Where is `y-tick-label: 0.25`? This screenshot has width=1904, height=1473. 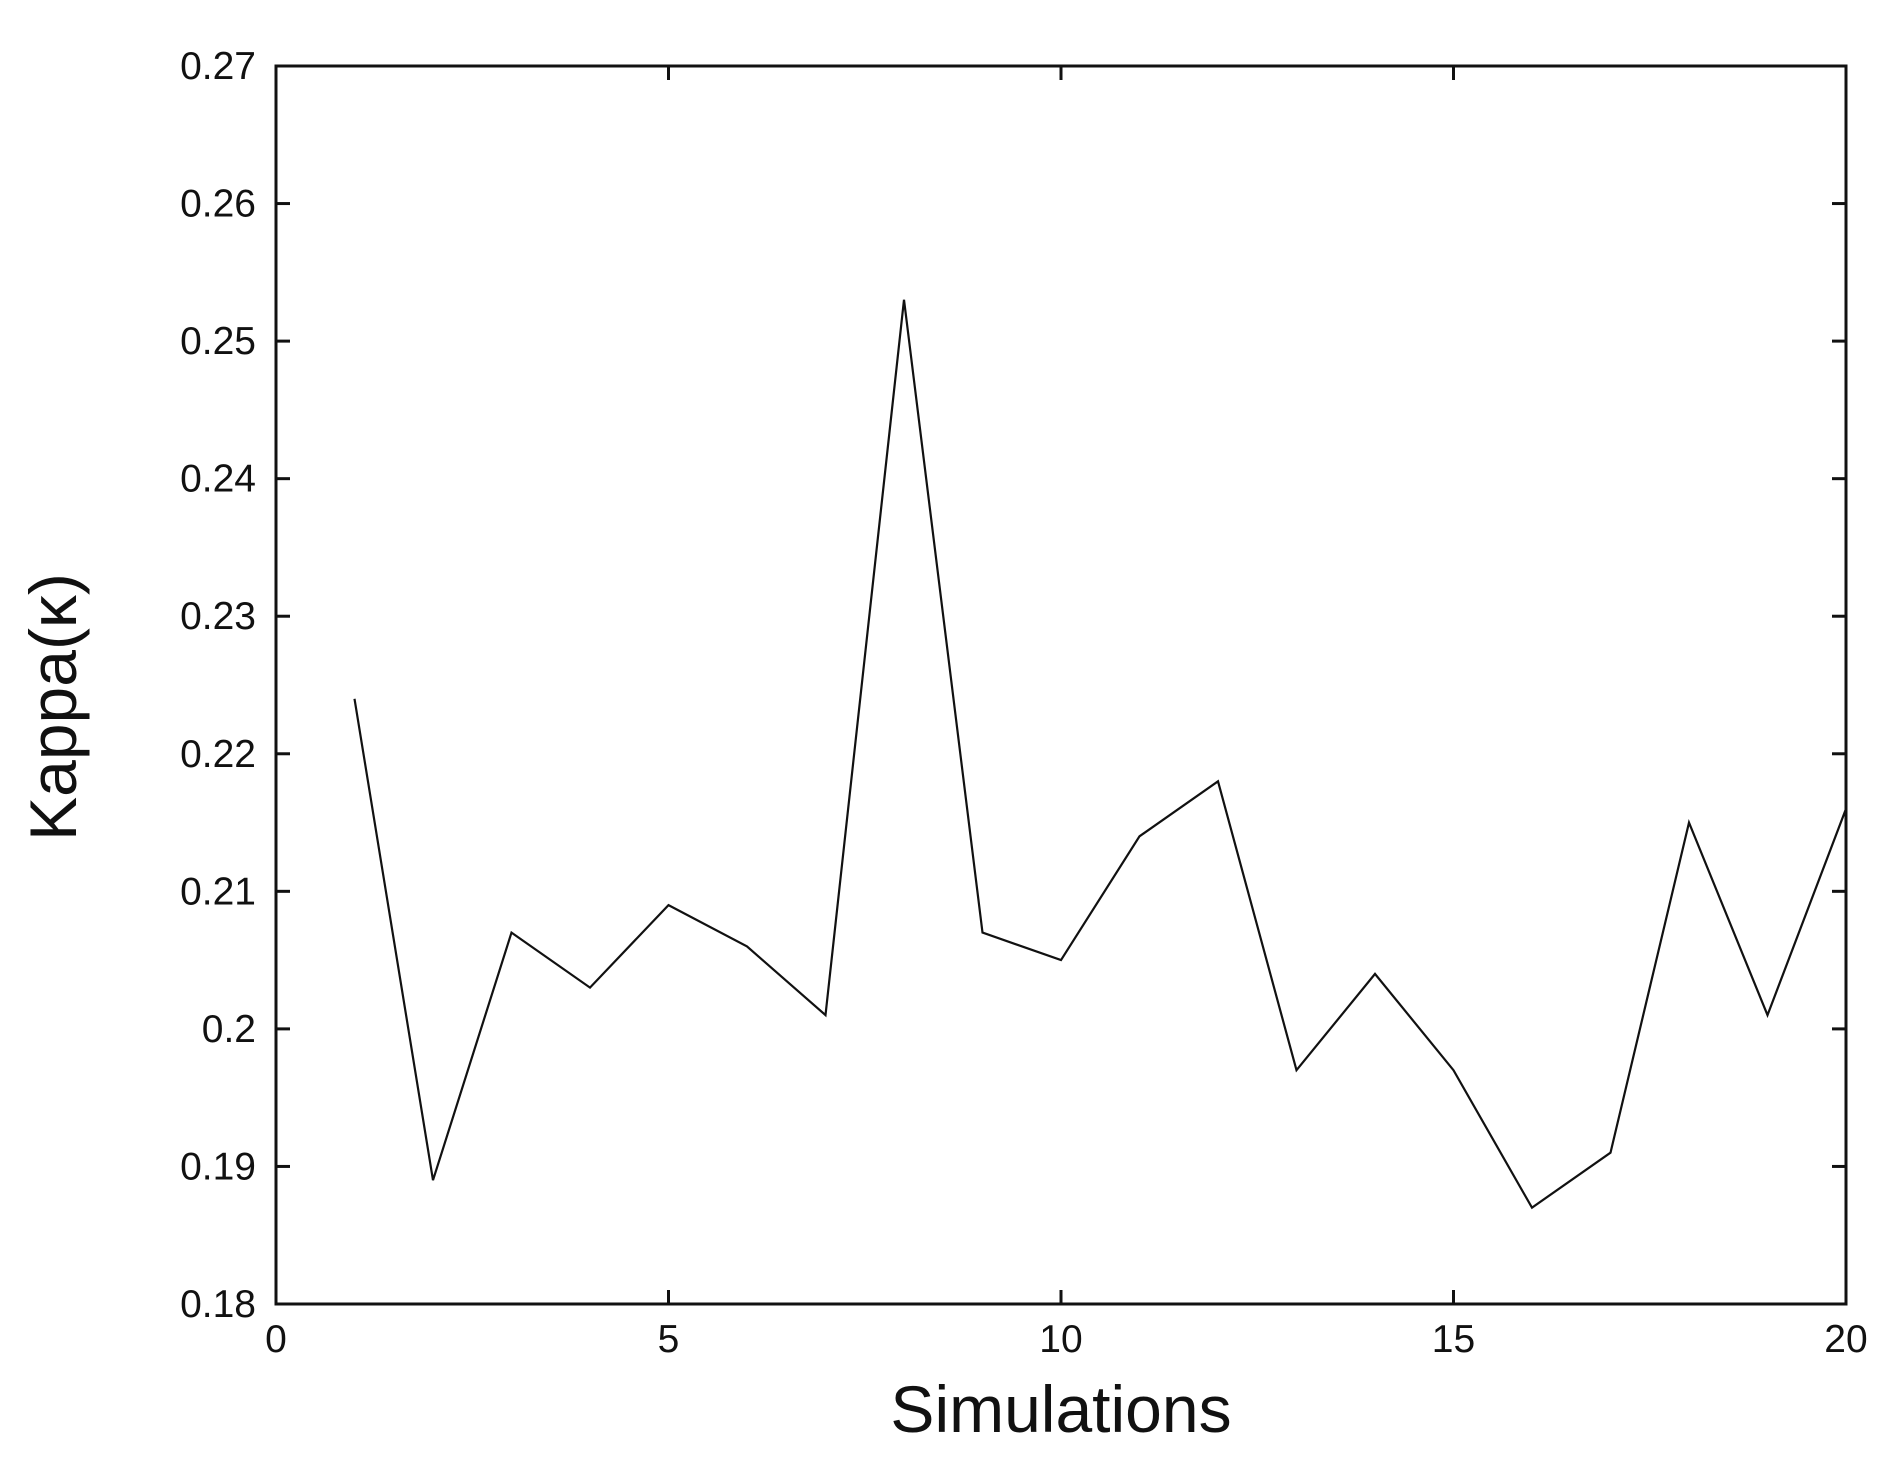 y-tick-label: 0.25 is located at coordinates (218, 341).